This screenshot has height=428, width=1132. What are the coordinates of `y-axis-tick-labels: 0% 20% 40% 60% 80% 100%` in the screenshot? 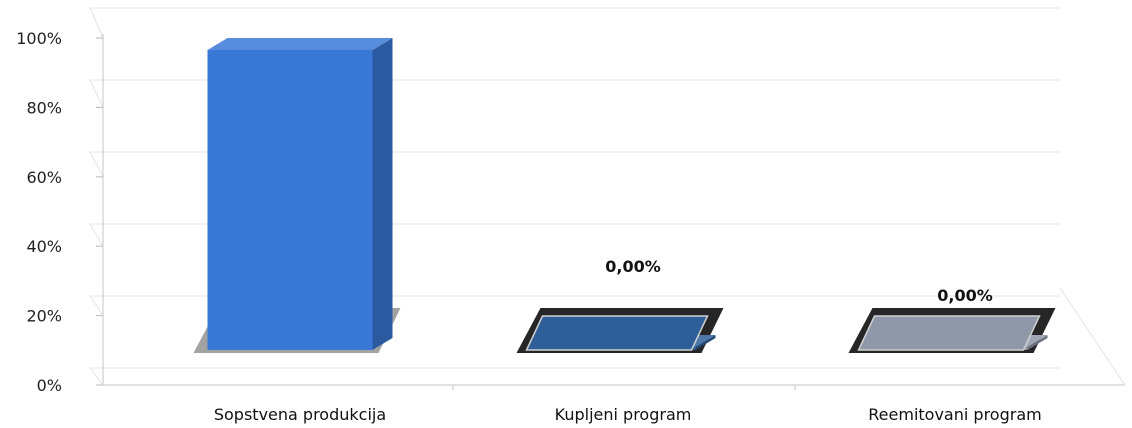 It's located at (39, 212).